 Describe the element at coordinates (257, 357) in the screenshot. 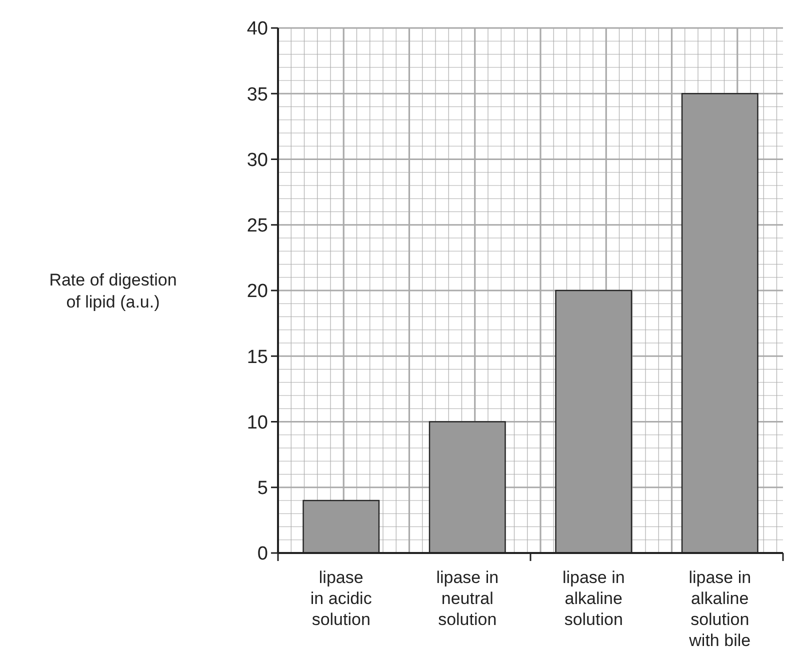

I see `y-tick-label: 15` at that location.